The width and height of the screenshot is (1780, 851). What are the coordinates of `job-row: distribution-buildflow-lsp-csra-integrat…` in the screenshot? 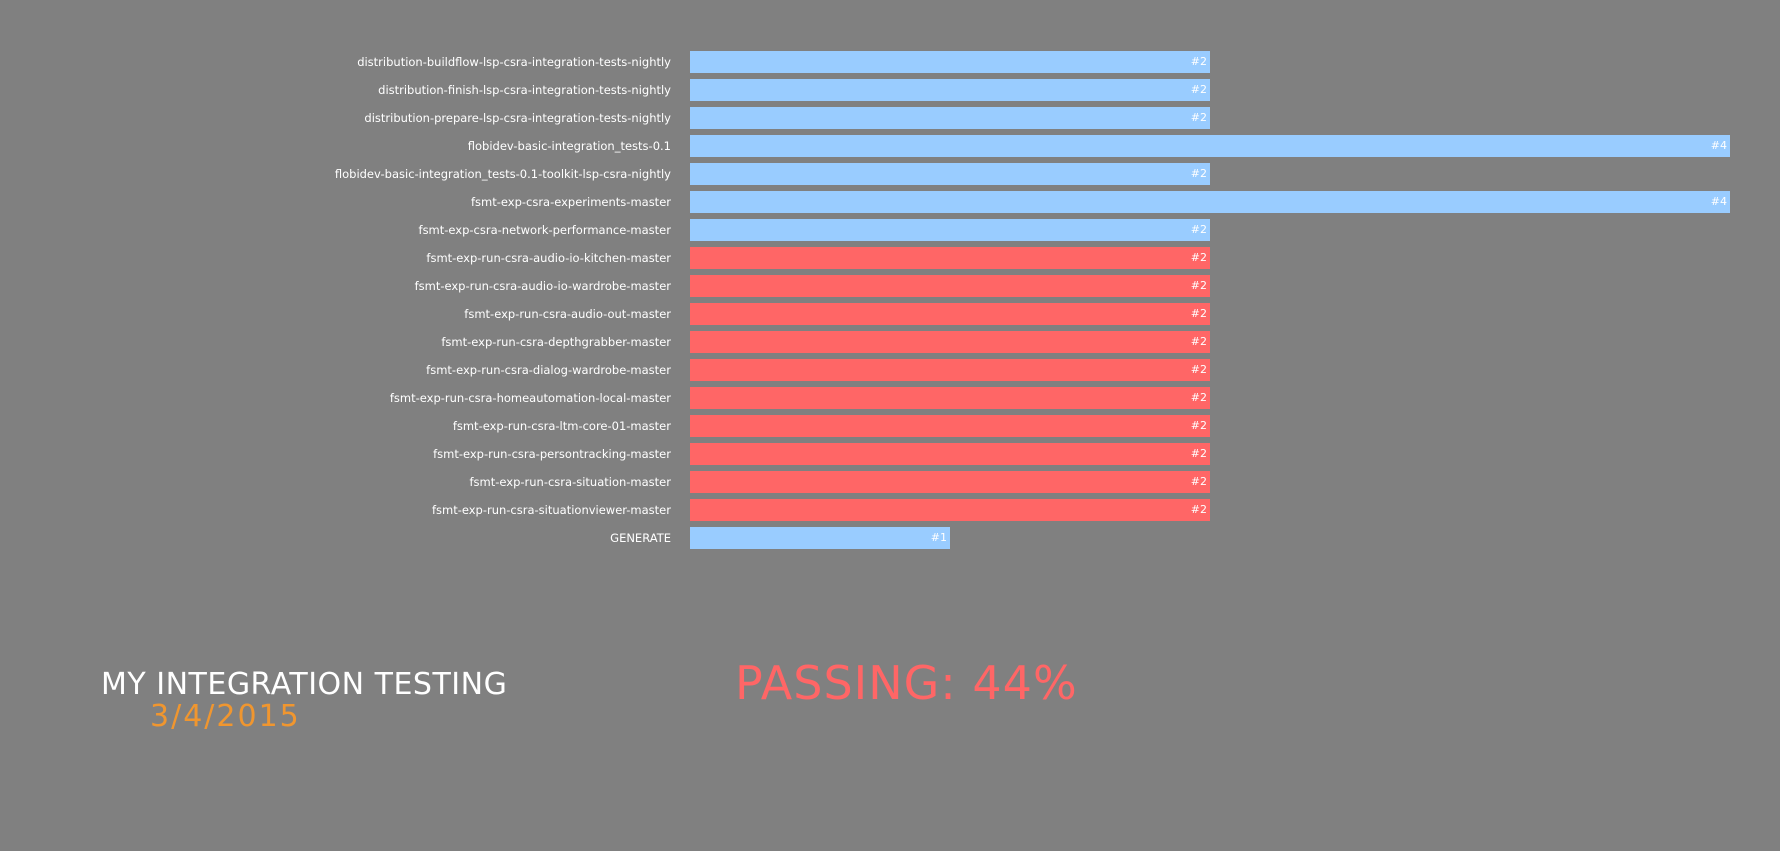 It's located at (890, 62).